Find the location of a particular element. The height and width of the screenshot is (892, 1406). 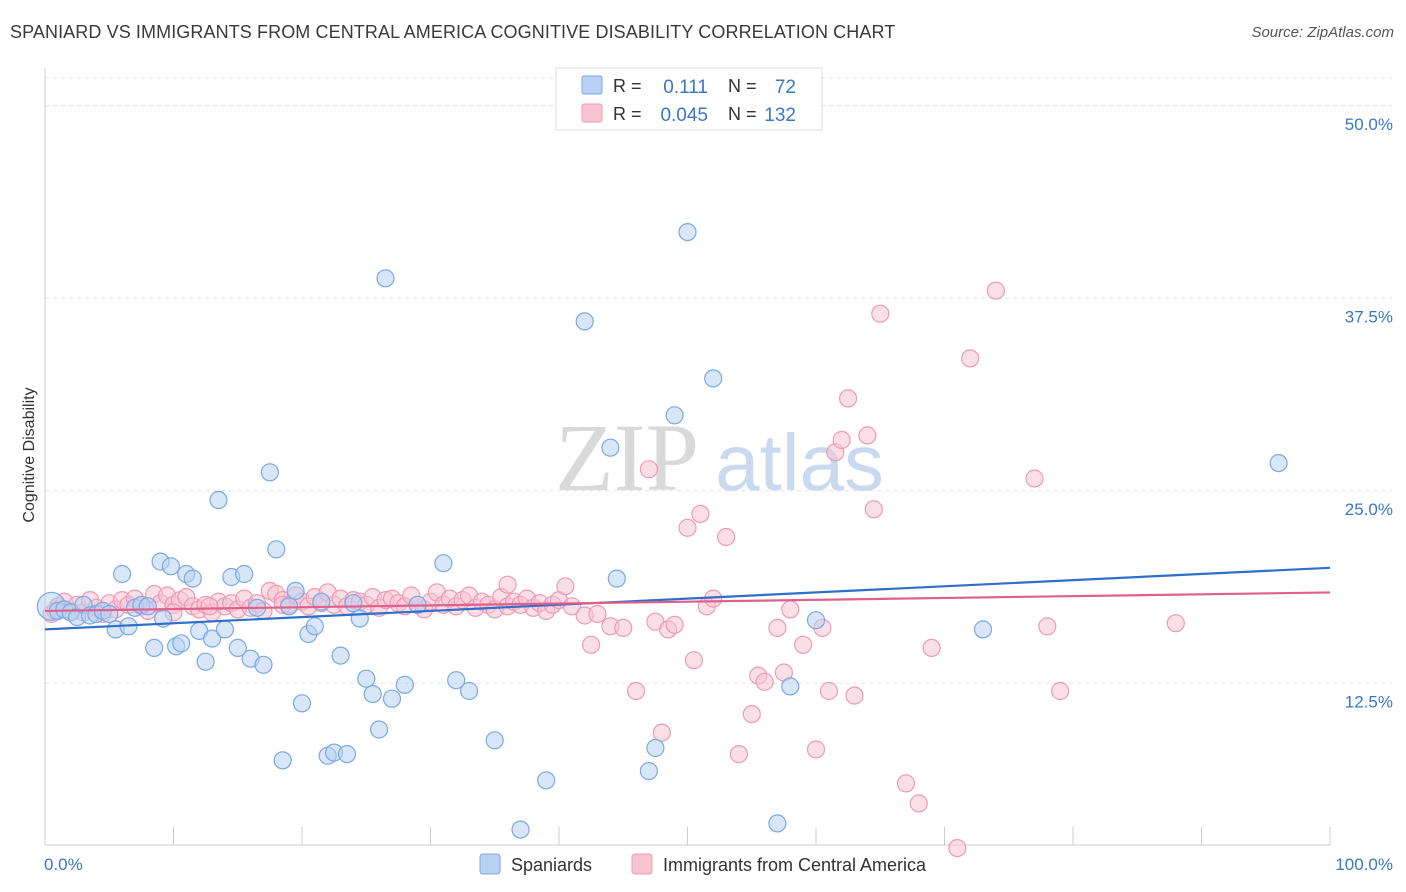

y-tick-label-1: 25.0% is located at coordinates (1369, 509).